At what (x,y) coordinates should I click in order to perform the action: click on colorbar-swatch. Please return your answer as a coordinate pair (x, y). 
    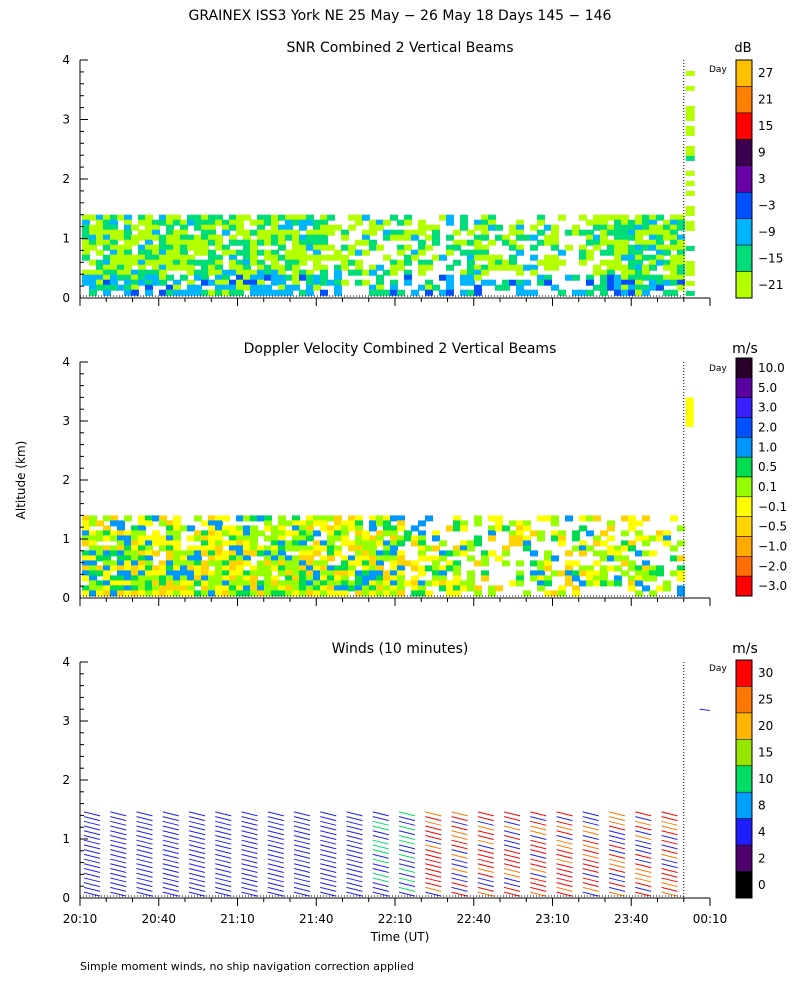
    Looking at the image, I should click on (744, 205).